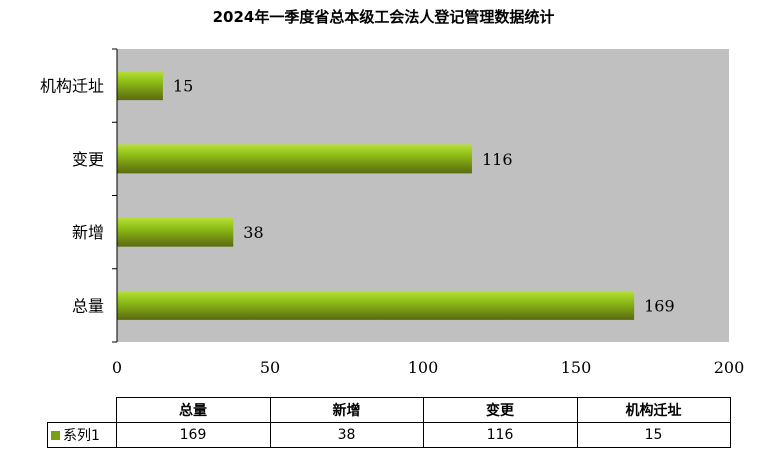  Describe the element at coordinates (88, 232) in the screenshot. I see `category-label: 新增` at that location.